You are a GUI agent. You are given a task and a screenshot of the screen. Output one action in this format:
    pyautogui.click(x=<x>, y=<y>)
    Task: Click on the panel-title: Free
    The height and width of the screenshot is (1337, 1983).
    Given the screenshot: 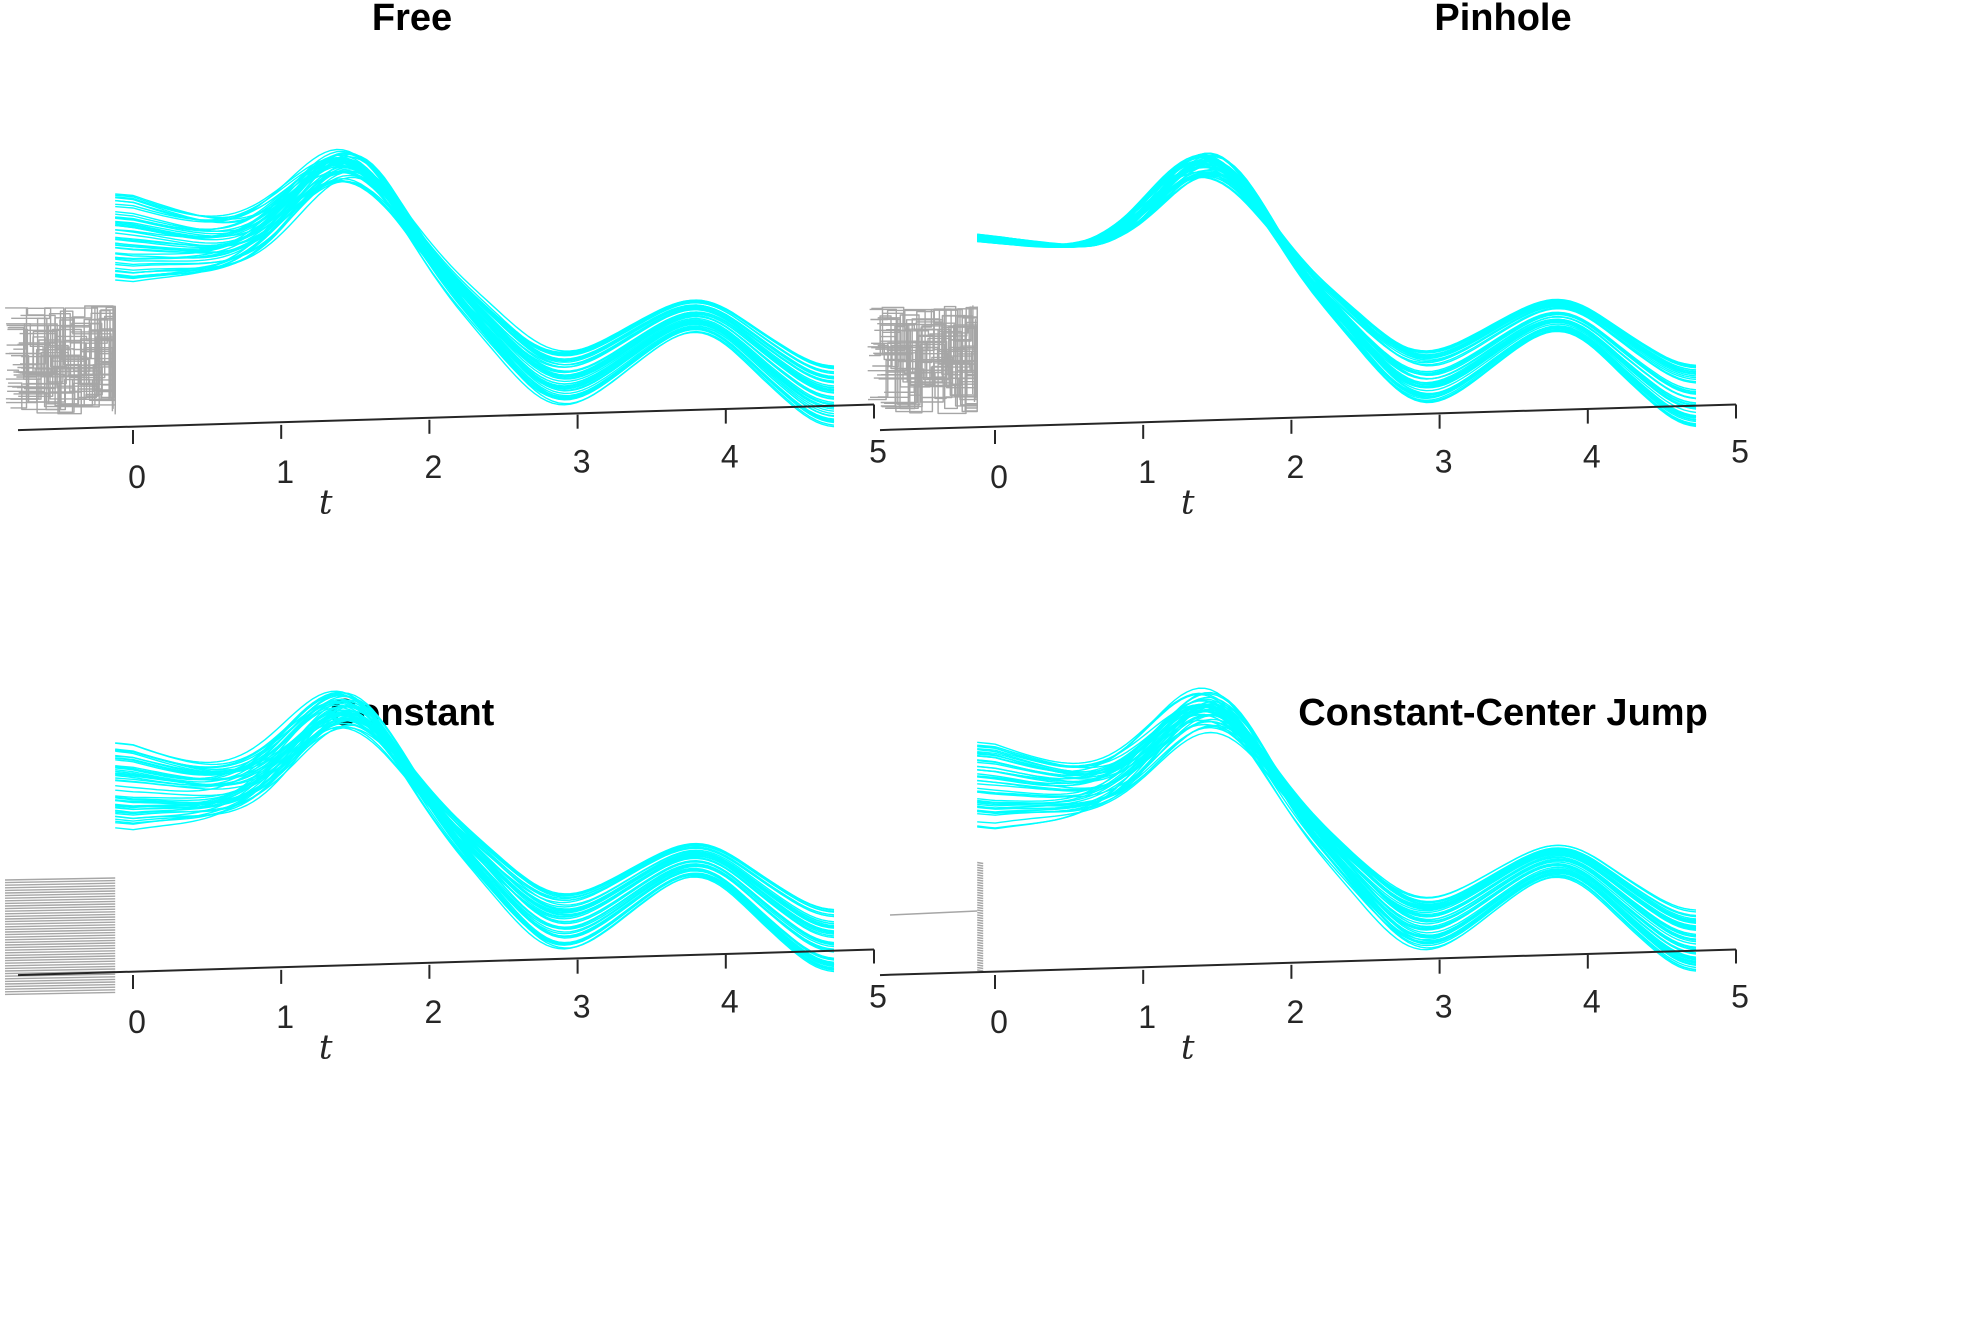 What is the action you would take?
    pyautogui.click(x=412, y=19)
    